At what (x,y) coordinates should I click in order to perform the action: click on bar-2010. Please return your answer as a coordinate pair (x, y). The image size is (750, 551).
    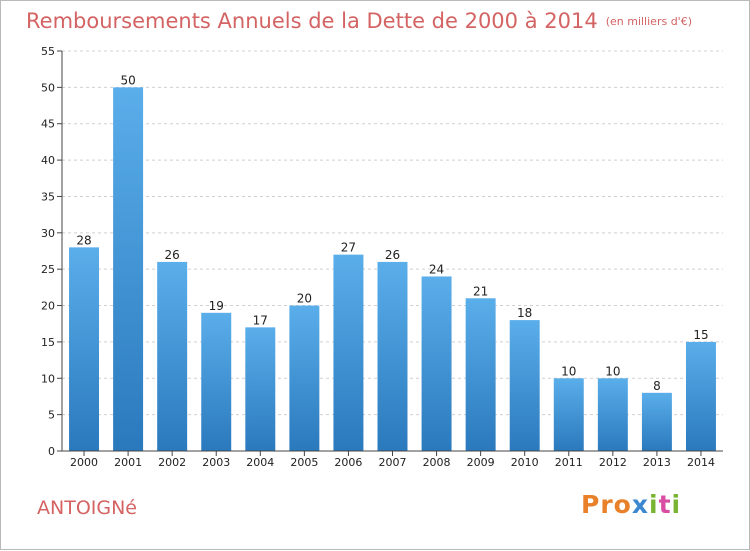
    Looking at the image, I should click on (524, 385).